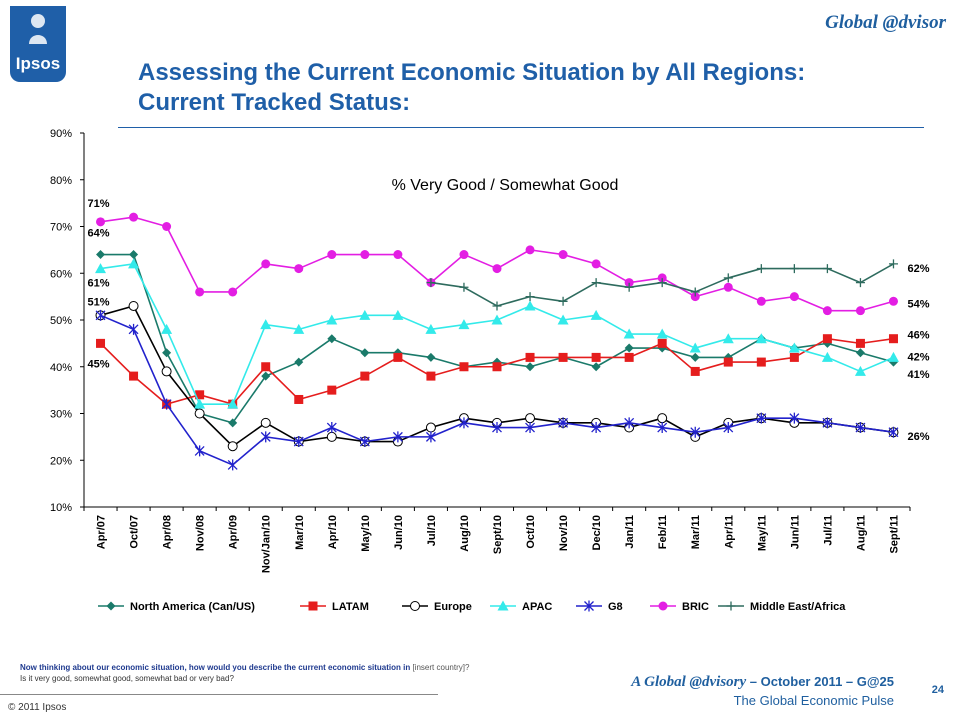 This screenshot has height=720, width=960. I want to click on legend-item: BRIC, so click(679, 607).